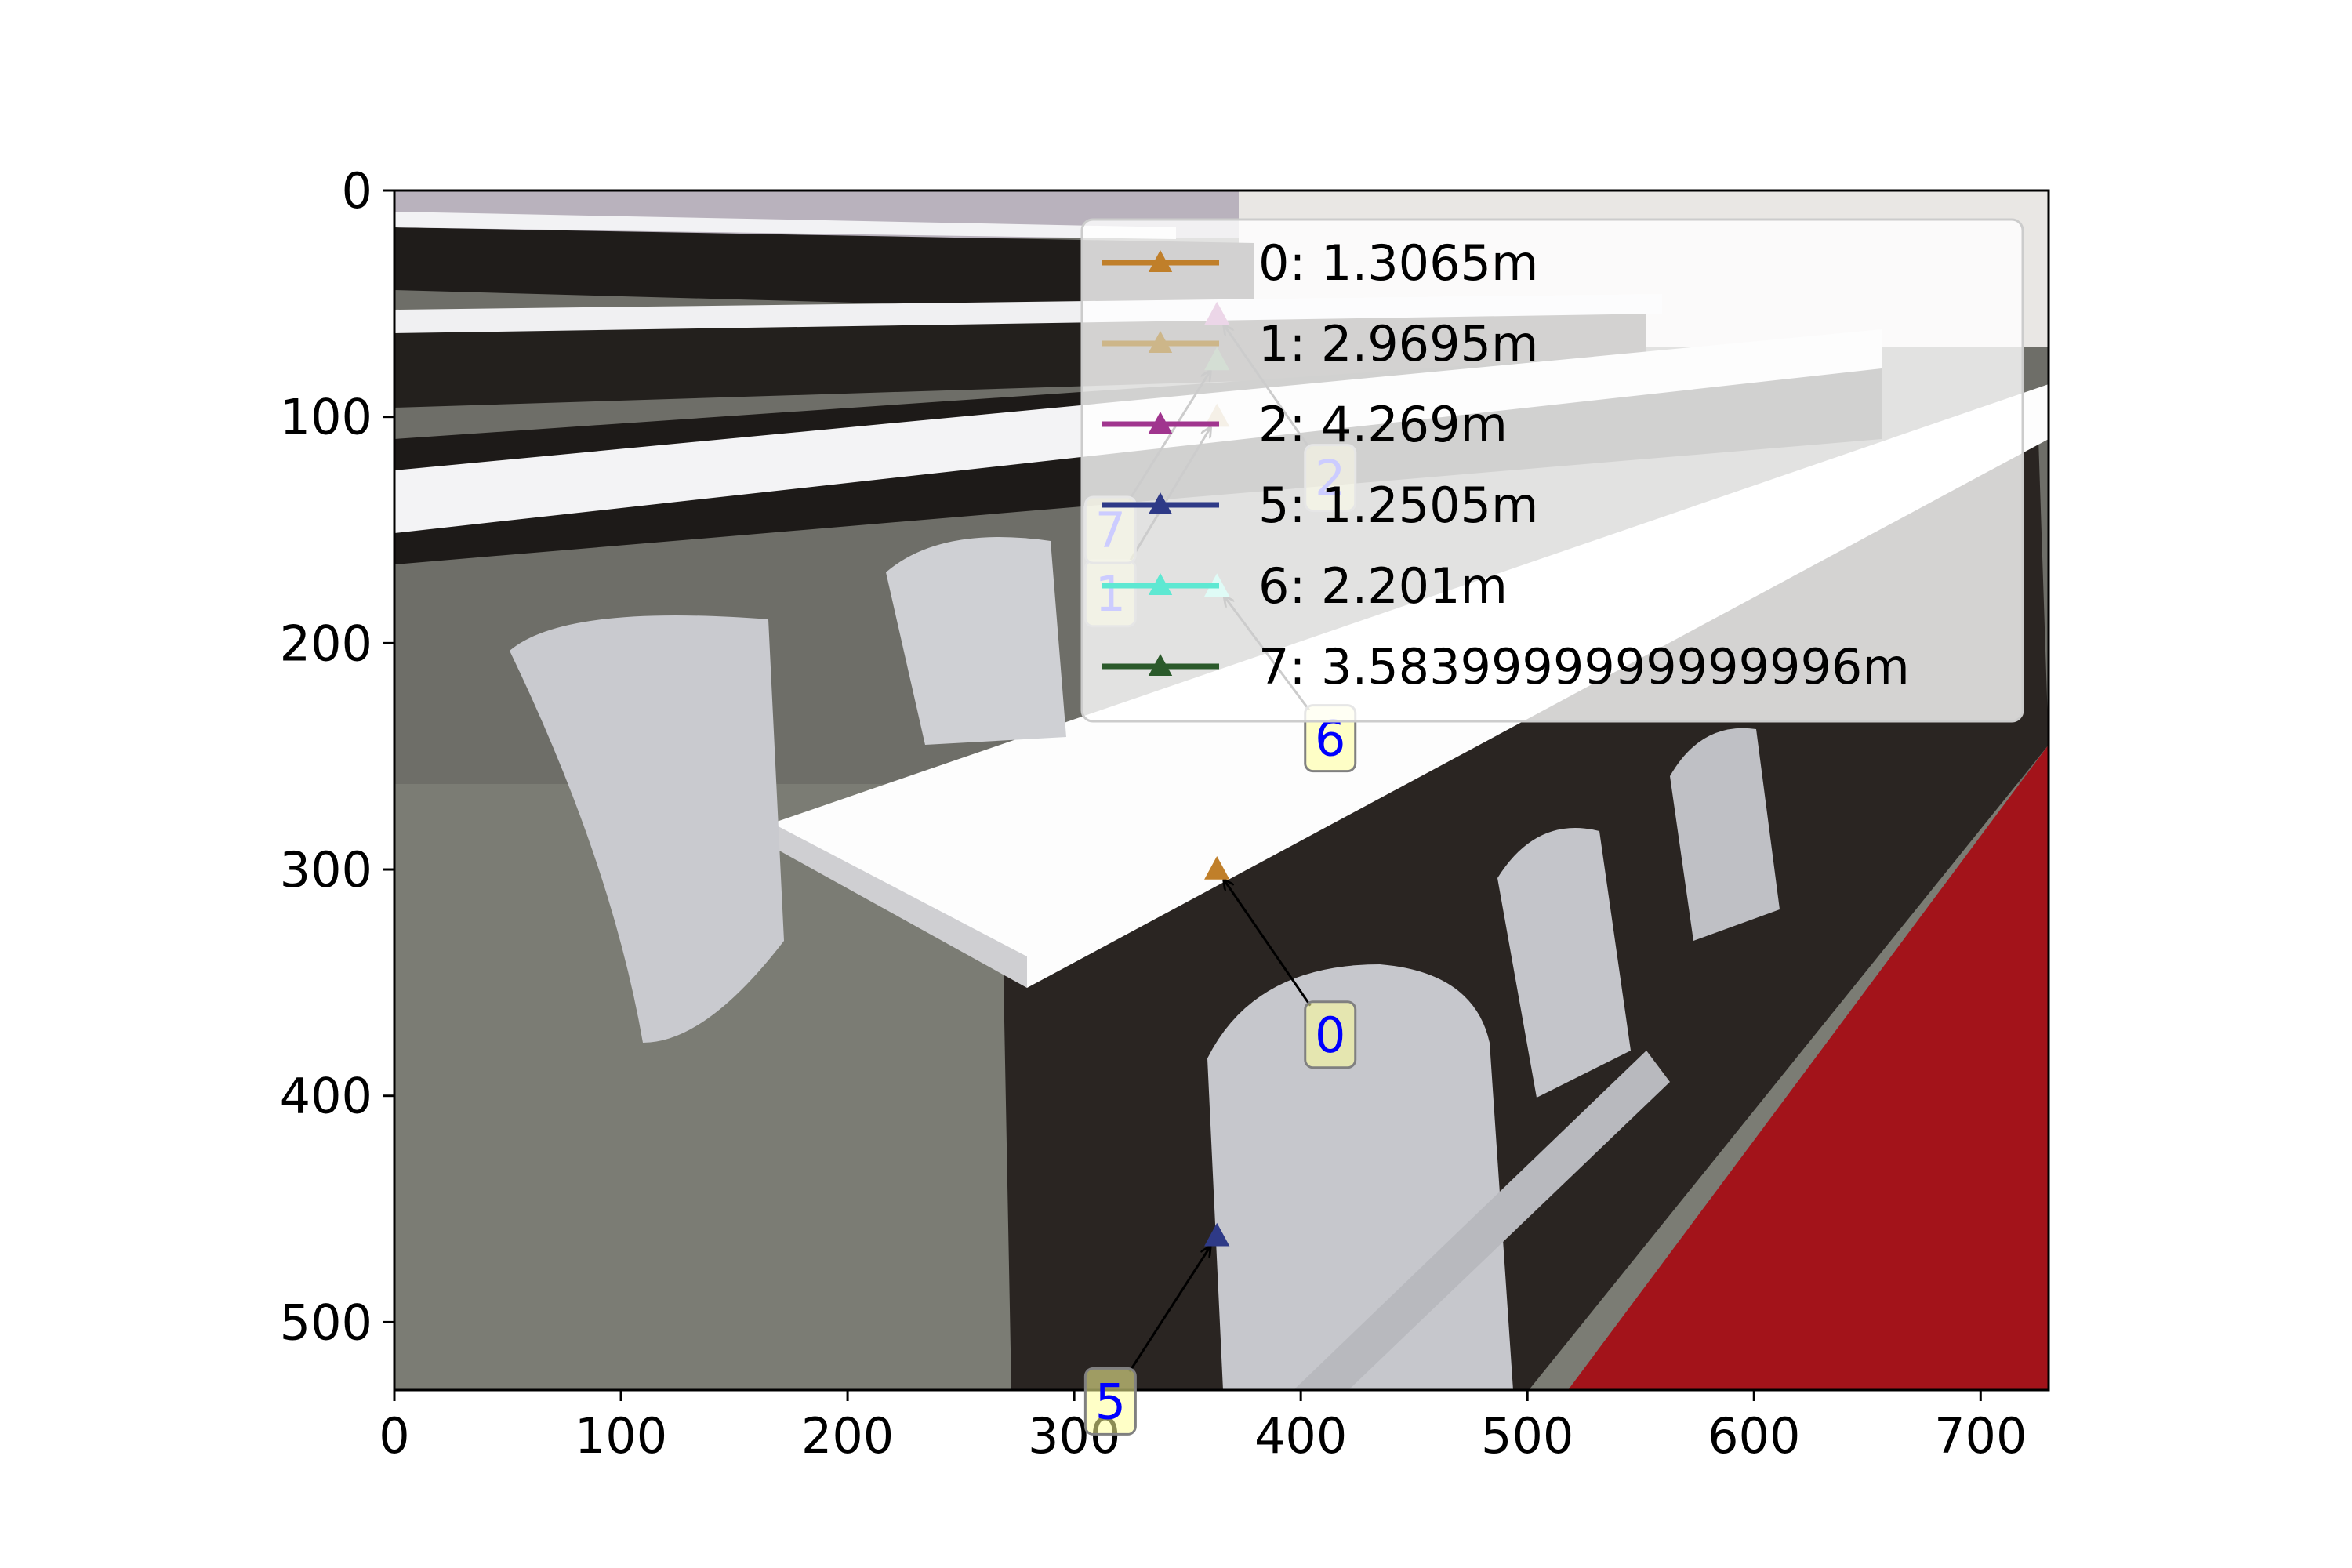  What do you see at coordinates (847, 1436) in the screenshot?
I see `x-tick-label: 200` at bounding box center [847, 1436].